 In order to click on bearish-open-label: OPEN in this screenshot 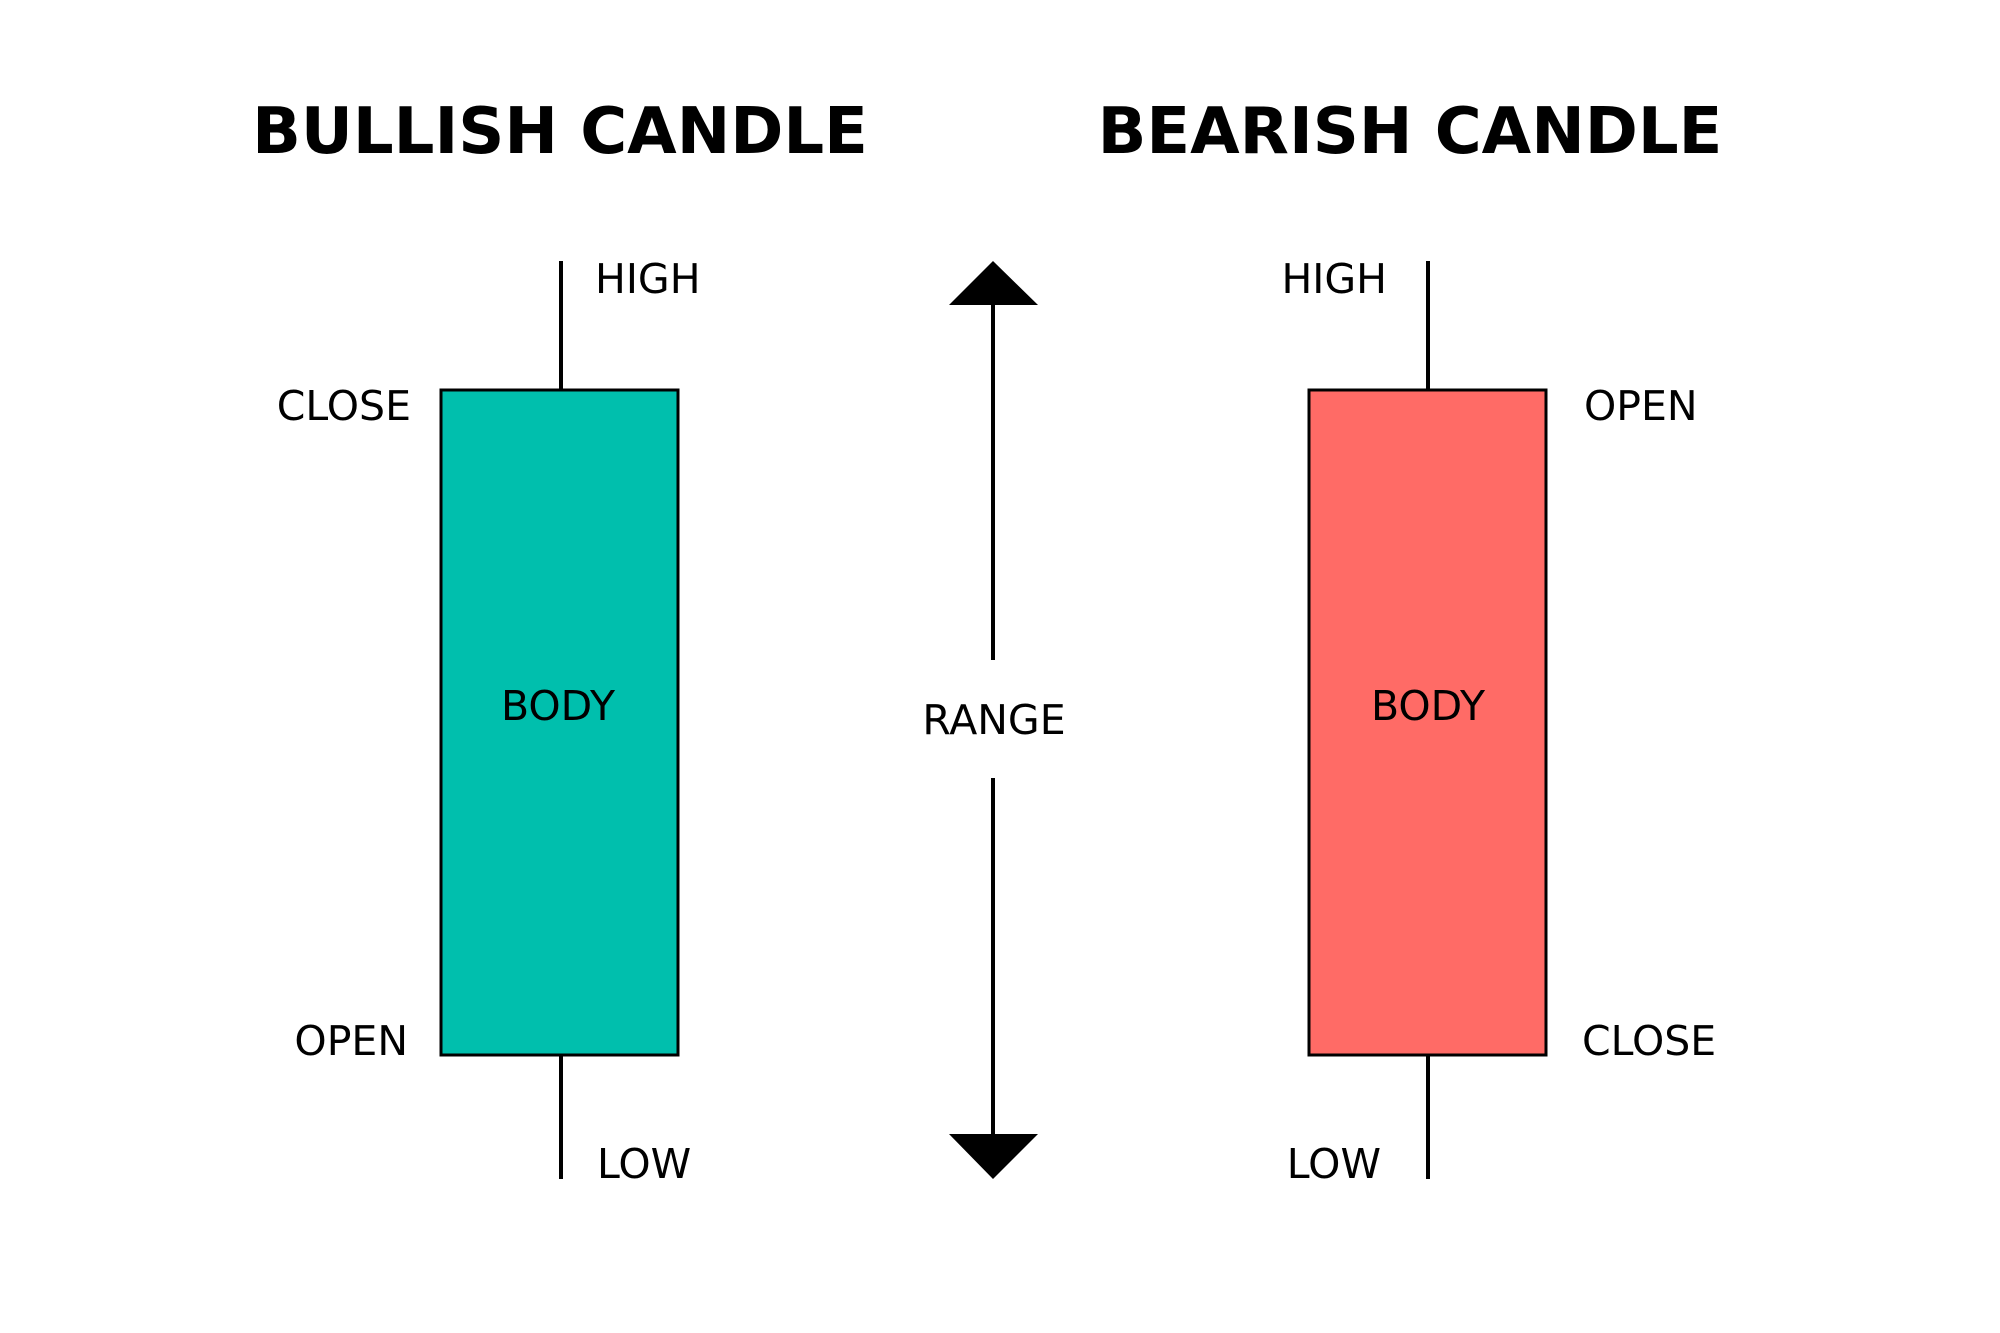, I will do `click(1641, 406)`.